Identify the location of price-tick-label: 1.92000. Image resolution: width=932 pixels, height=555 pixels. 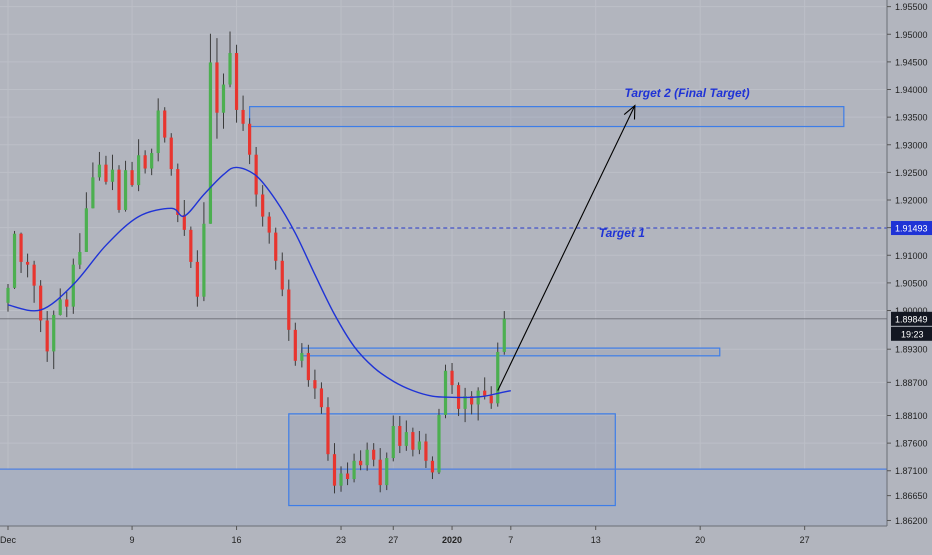
(911, 201).